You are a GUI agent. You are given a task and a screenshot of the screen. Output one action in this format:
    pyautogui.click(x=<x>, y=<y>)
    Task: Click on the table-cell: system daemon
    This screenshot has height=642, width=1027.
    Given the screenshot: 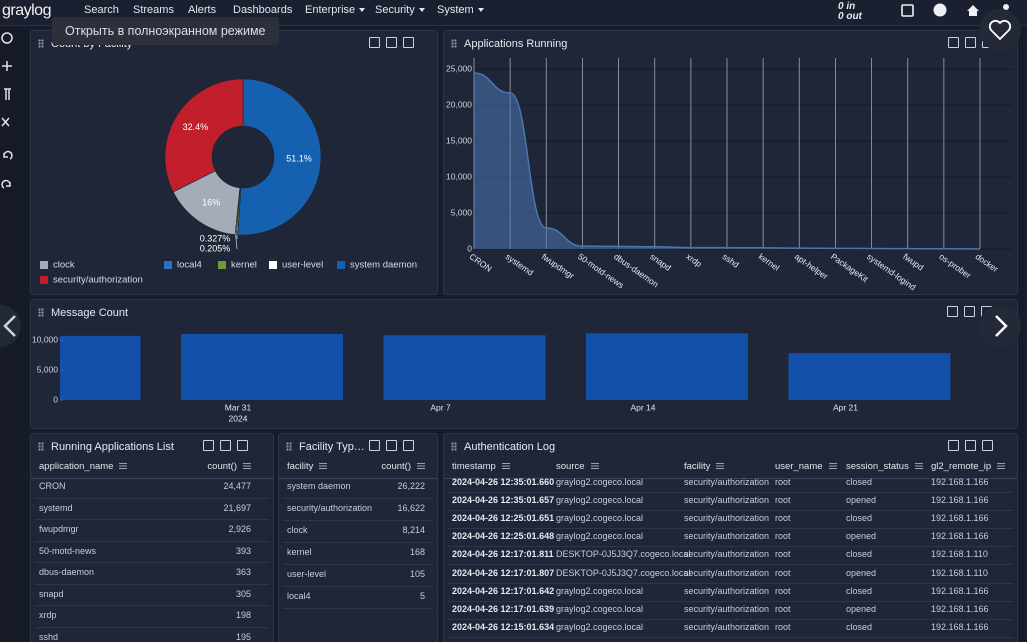 What is the action you would take?
    pyautogui.click(x=319, y=486)
    